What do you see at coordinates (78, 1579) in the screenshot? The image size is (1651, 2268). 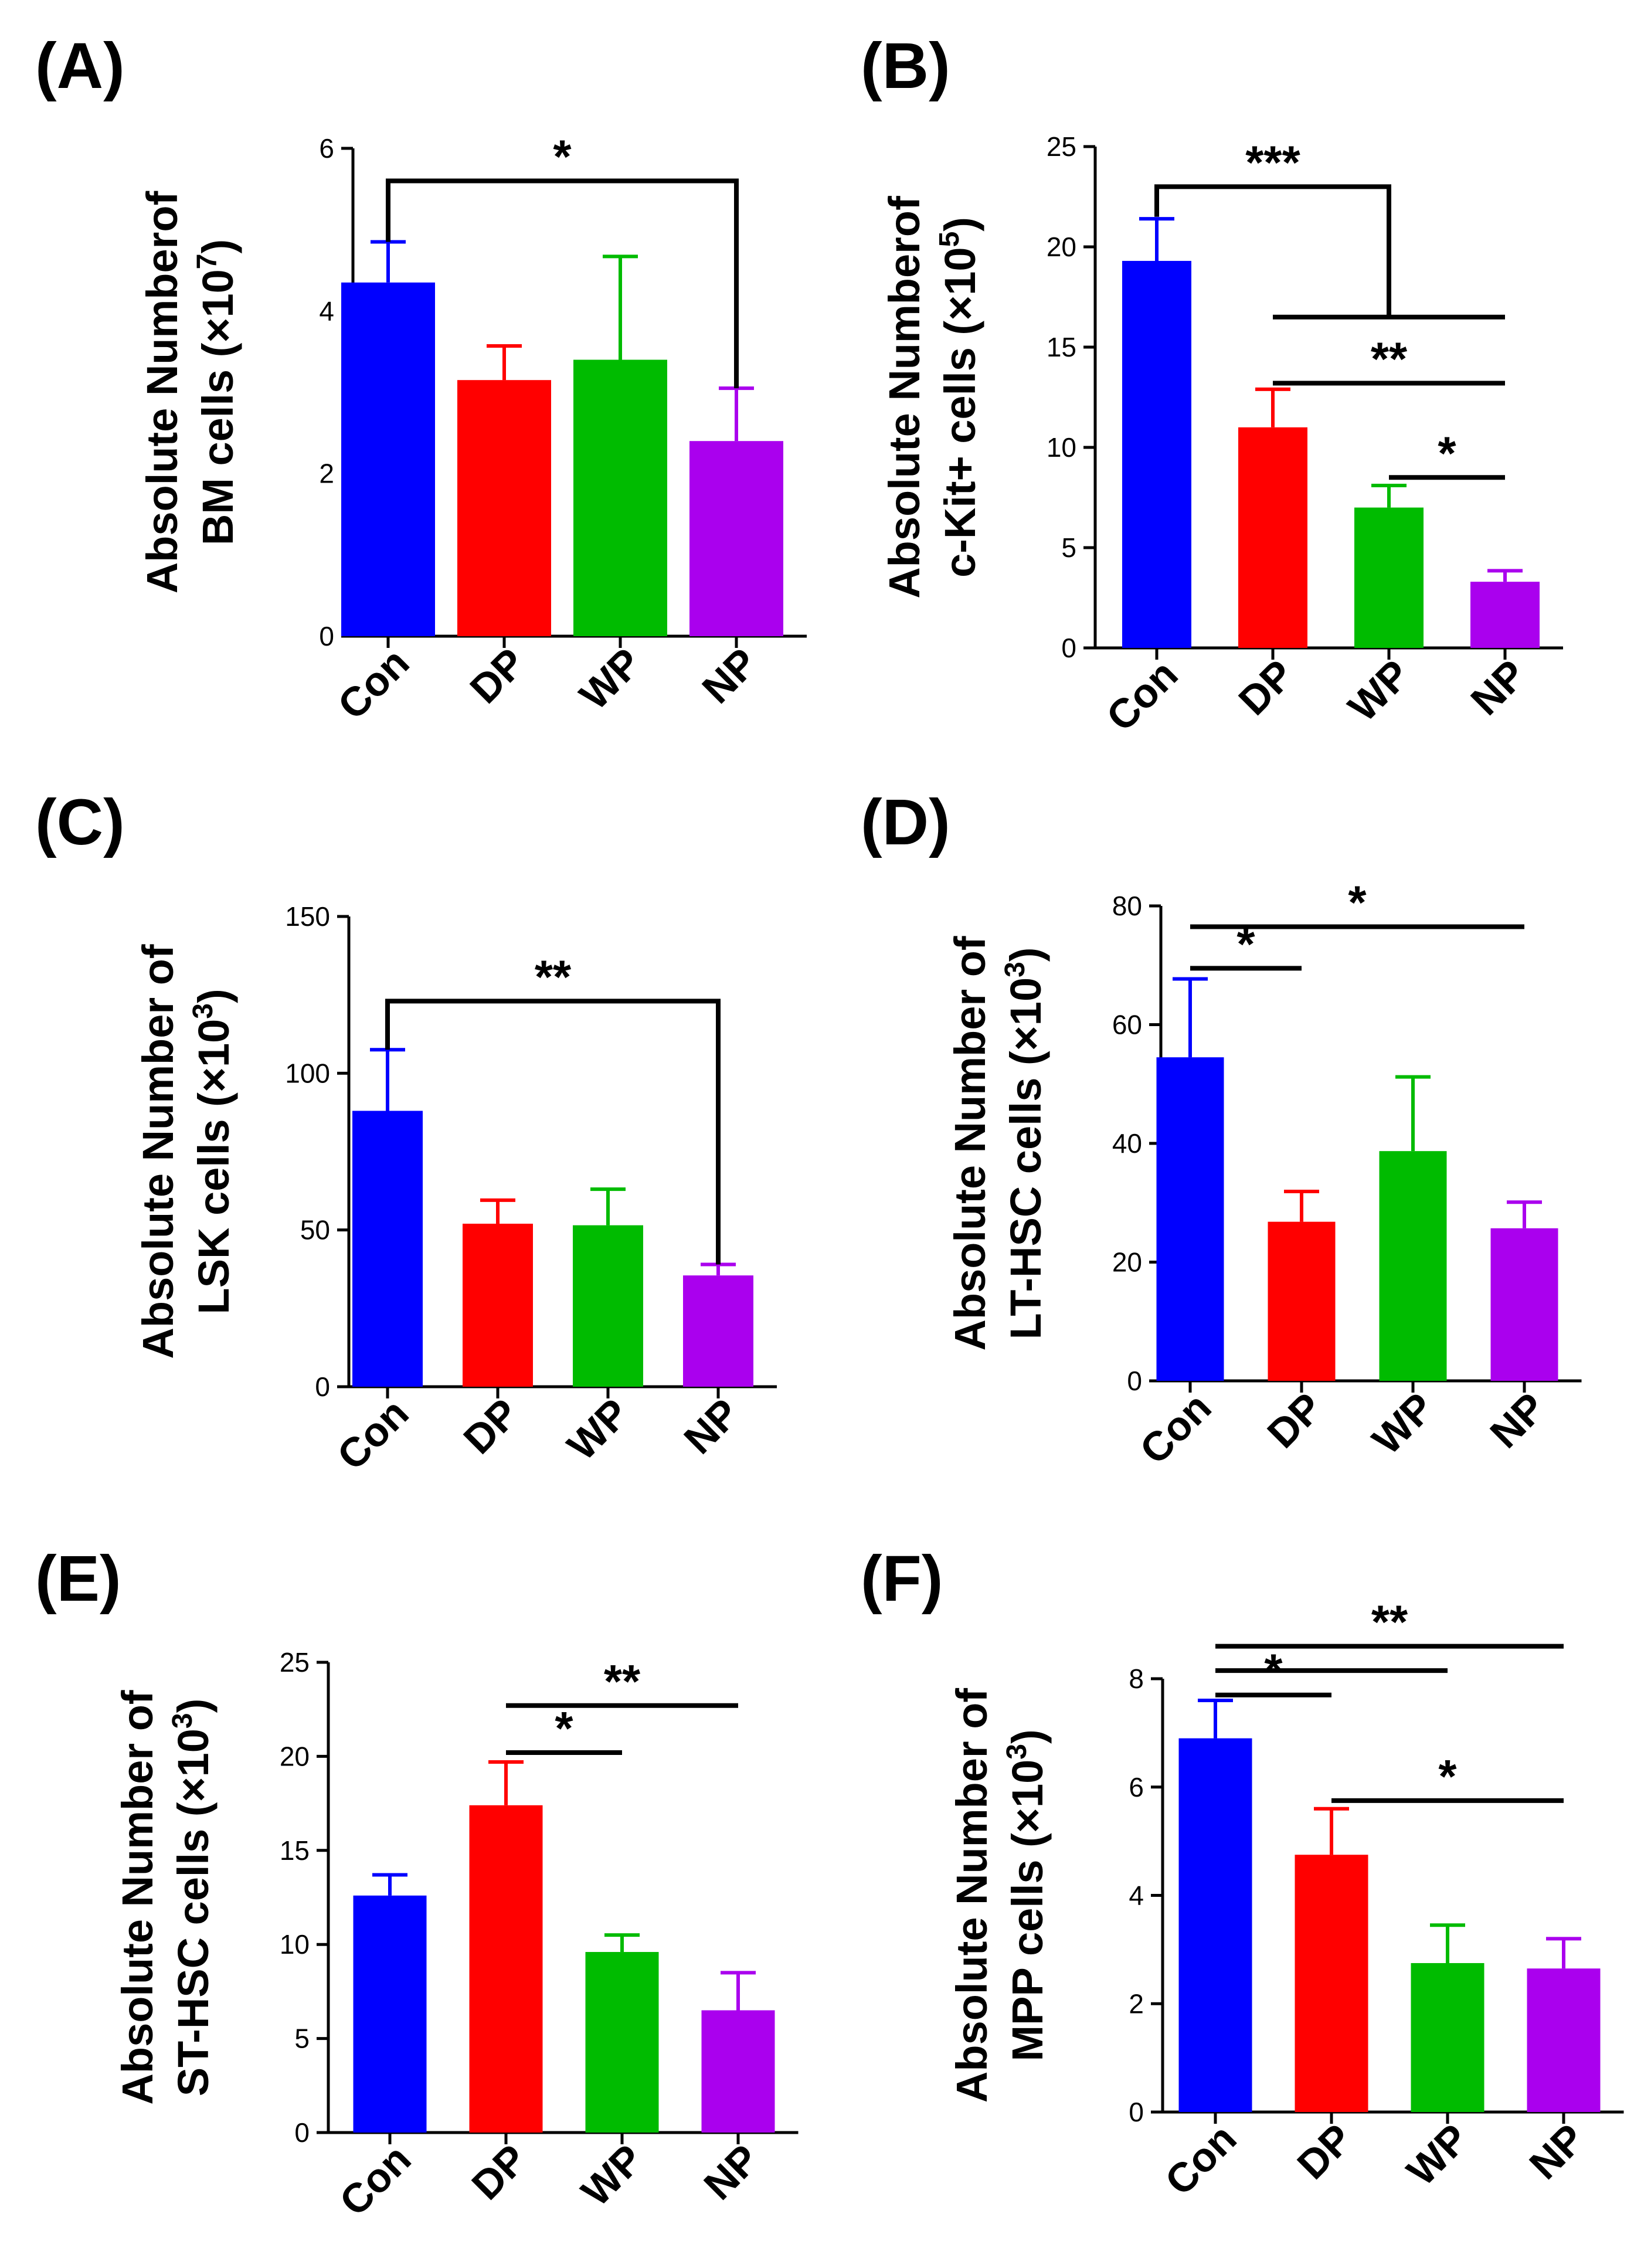 I see `panel-label: (E)` at bounding box center [78, 1579].